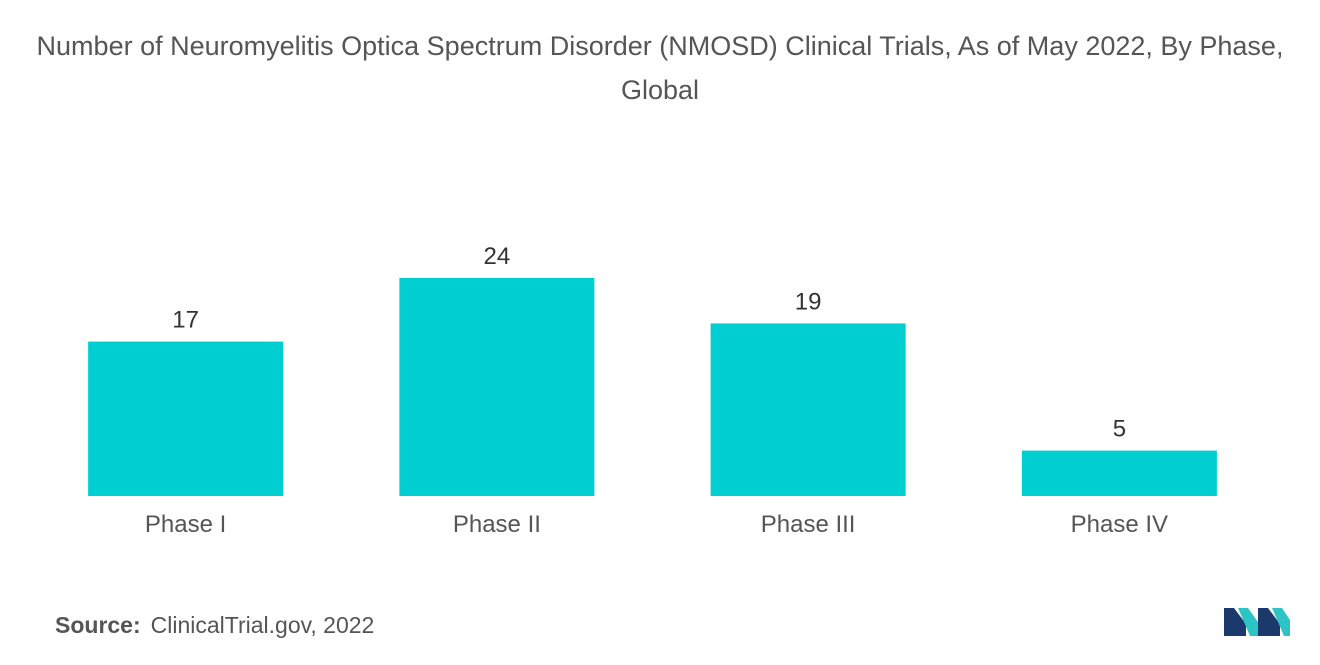  What do you see at coordinates (1119, 524) in the screenshot?
I see `x-tick-label: Phase IV` at bounding box center [1119, 524].